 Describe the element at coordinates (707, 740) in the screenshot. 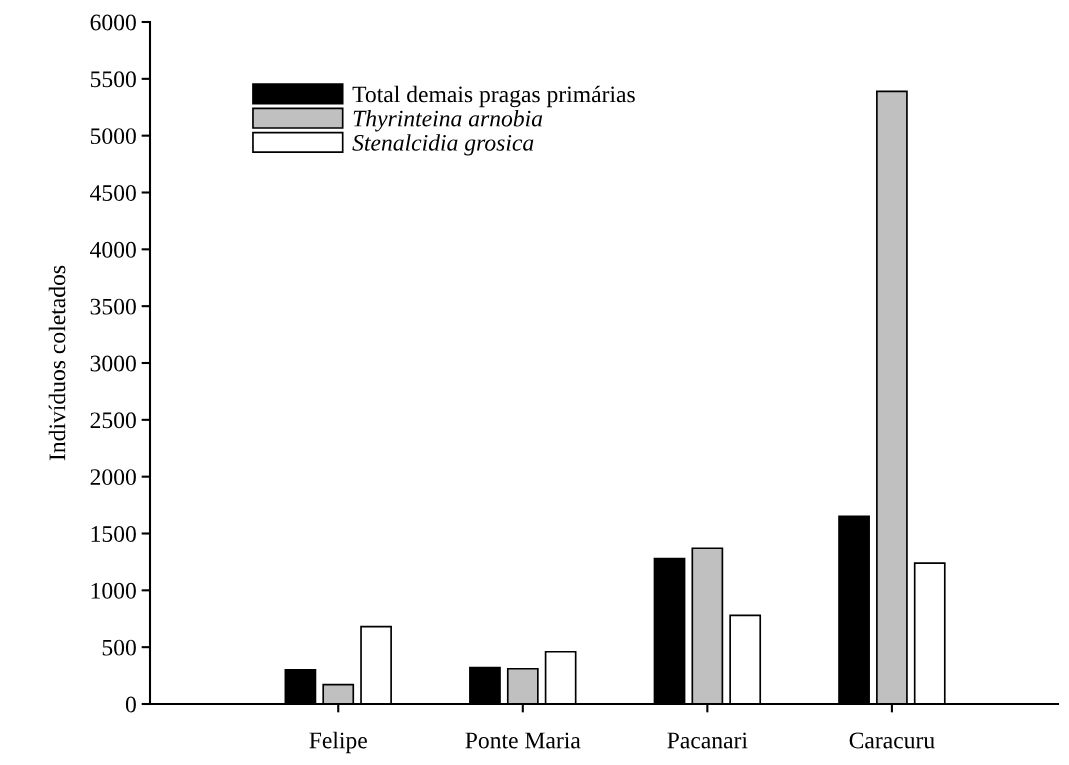

I see `x-tick-label: Pacanari` at that location.